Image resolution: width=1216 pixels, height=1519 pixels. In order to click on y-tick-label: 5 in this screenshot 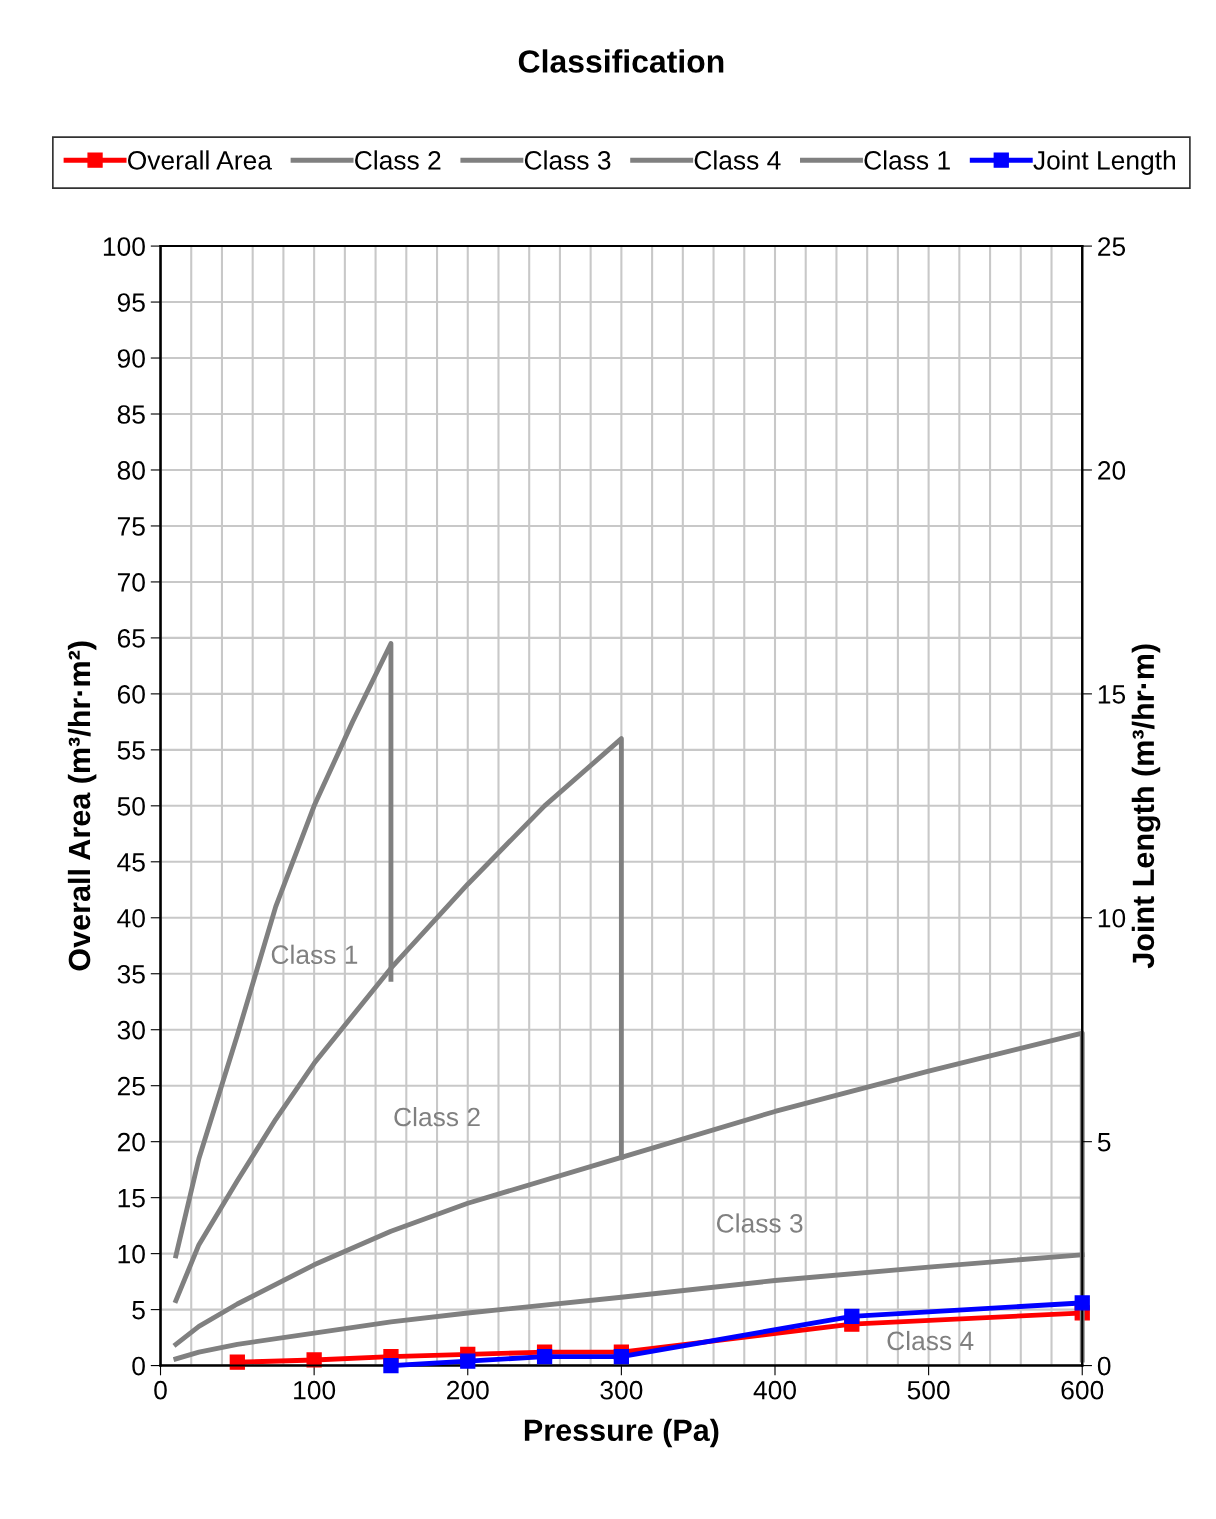, I will do `click(138, 1310)`.